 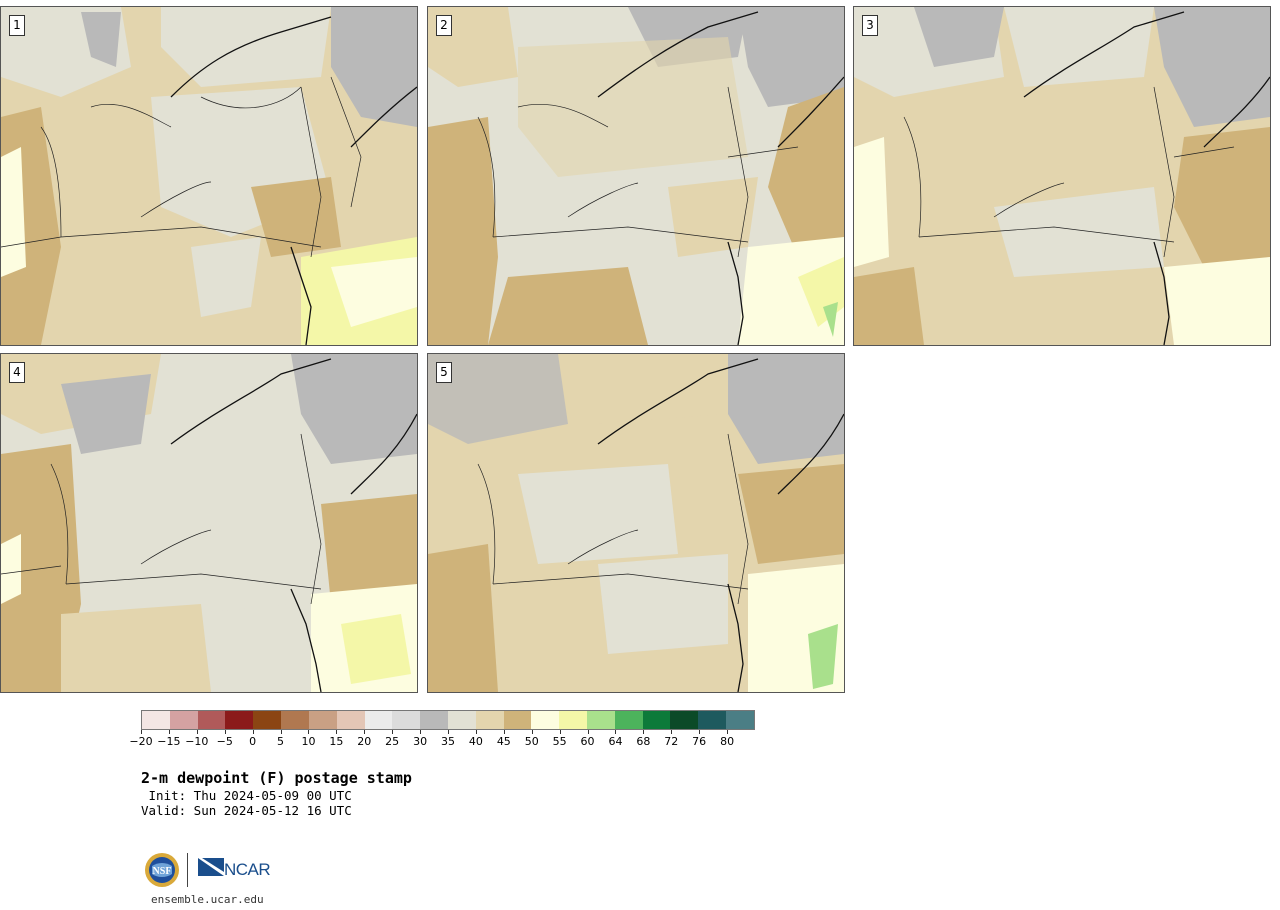 I want to click on sponsor-logos: NSF NCAR, so click(x=214, y=870).